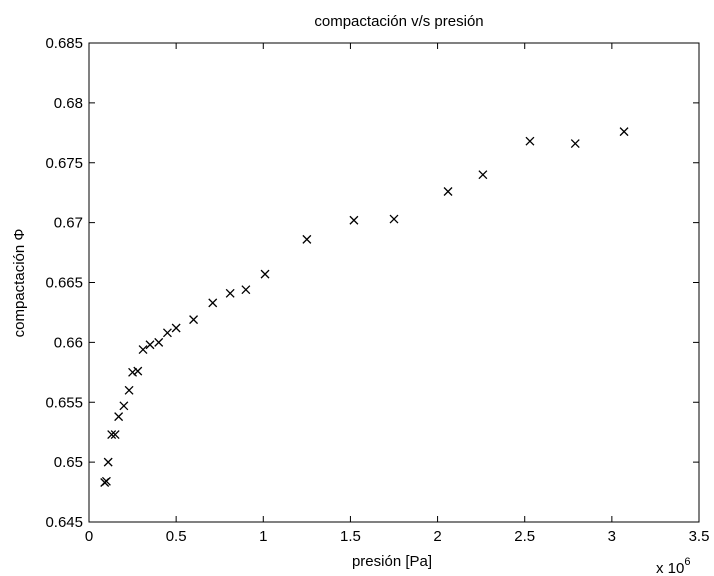 The image size is (714, 576). Describe the element at coordinates (176, 536) in the screenshot. I see `x-tick-label: 0.5` at that location.